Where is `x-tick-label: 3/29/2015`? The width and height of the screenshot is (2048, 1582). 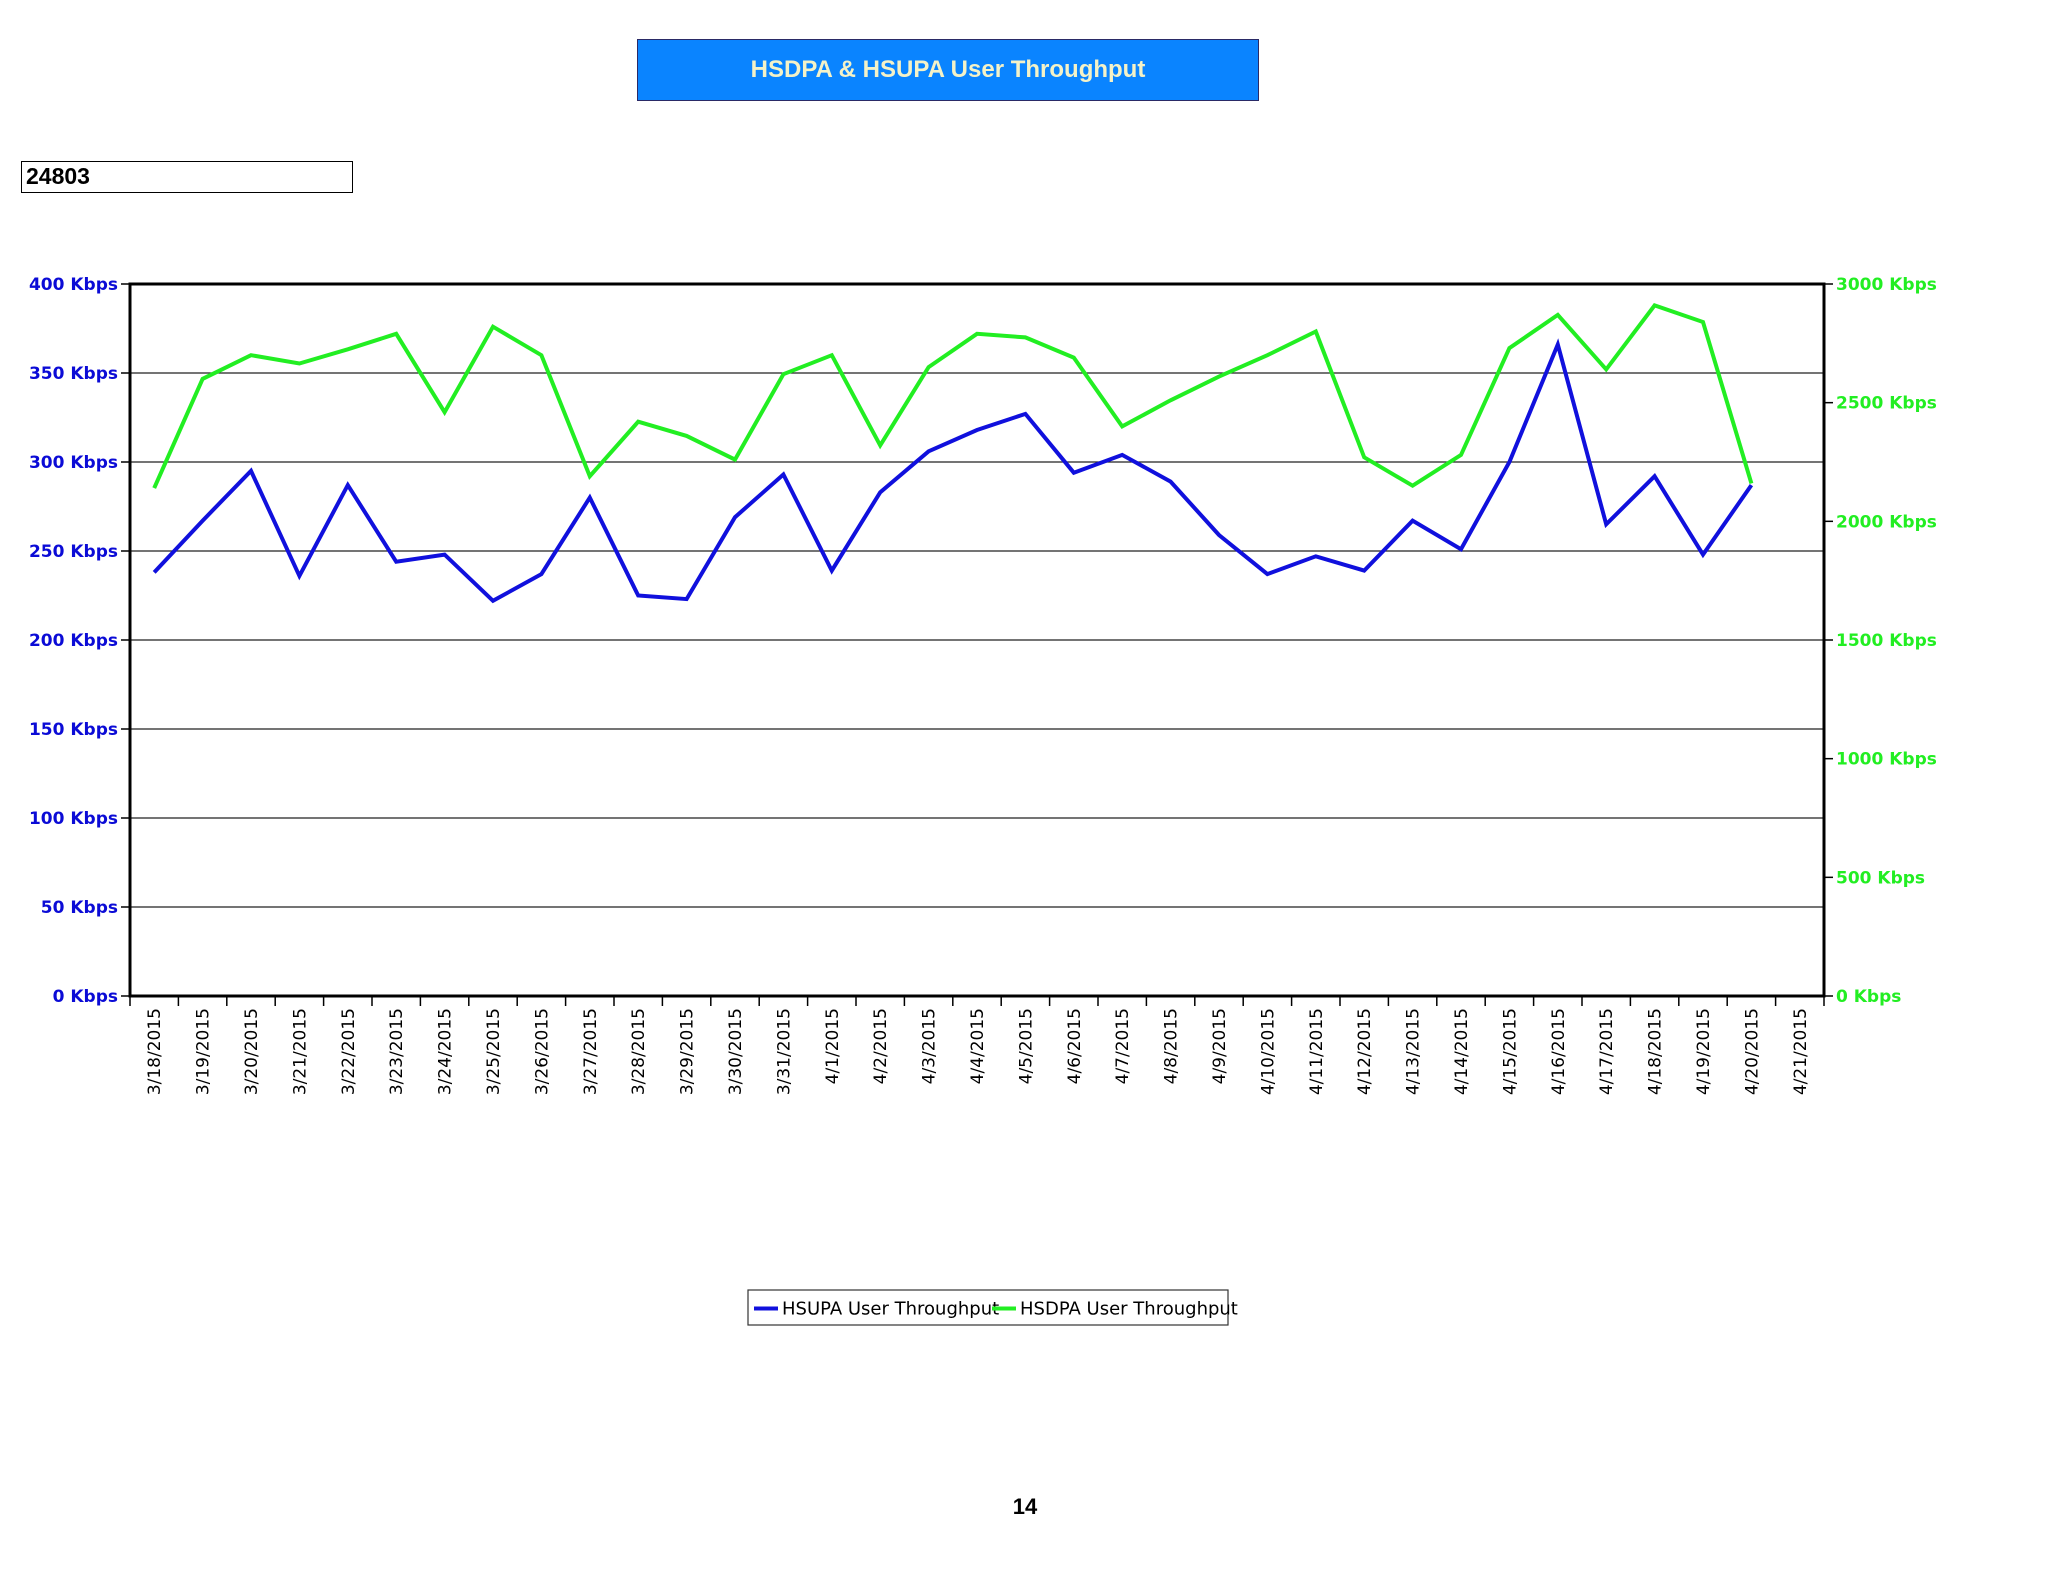
x-tick-label: 3/29/2015 is located at coordinates (688, 1051).